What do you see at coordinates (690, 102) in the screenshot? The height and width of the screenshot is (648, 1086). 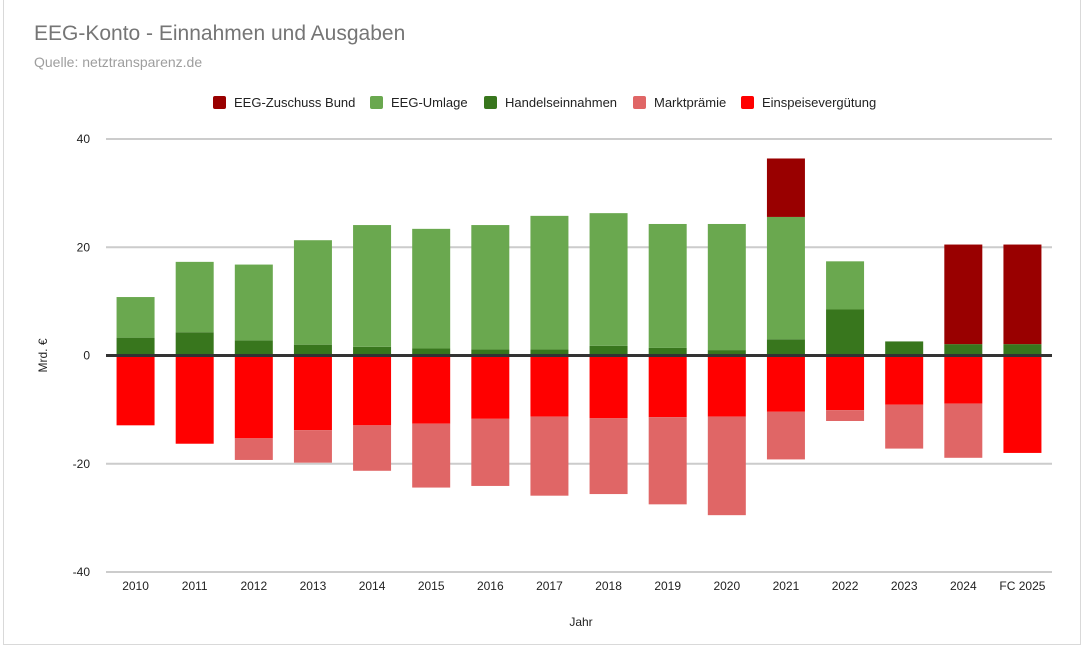 I see `legend-label: Marktprämie` at bounding box center [690, 102].